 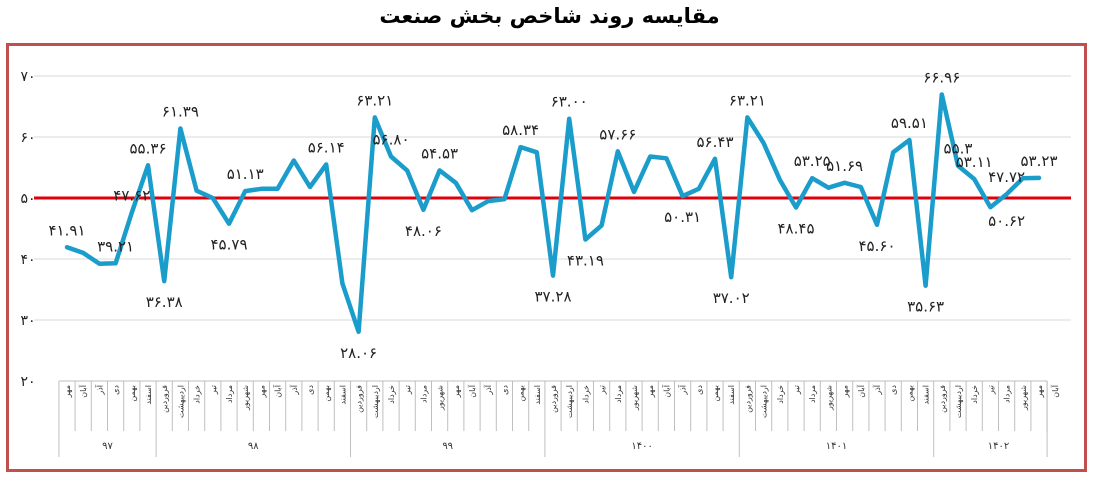 What do you see at coordinates (549, 16) in the screenshot?
I see `chart-title: مقایسه روند شاخص بخش صنعت` at bounding box center [549, 16].